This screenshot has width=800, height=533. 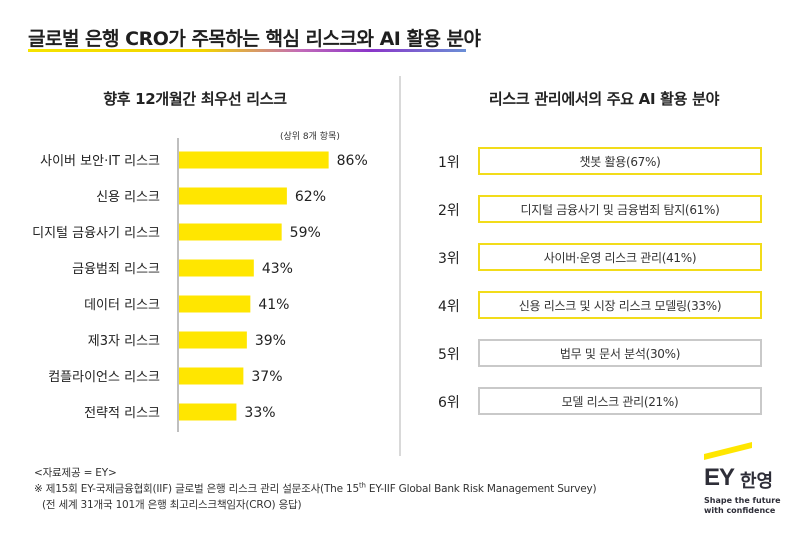 I want to click on category-label: 디지털 금융사기 리스크, so click(x=96, y=233).